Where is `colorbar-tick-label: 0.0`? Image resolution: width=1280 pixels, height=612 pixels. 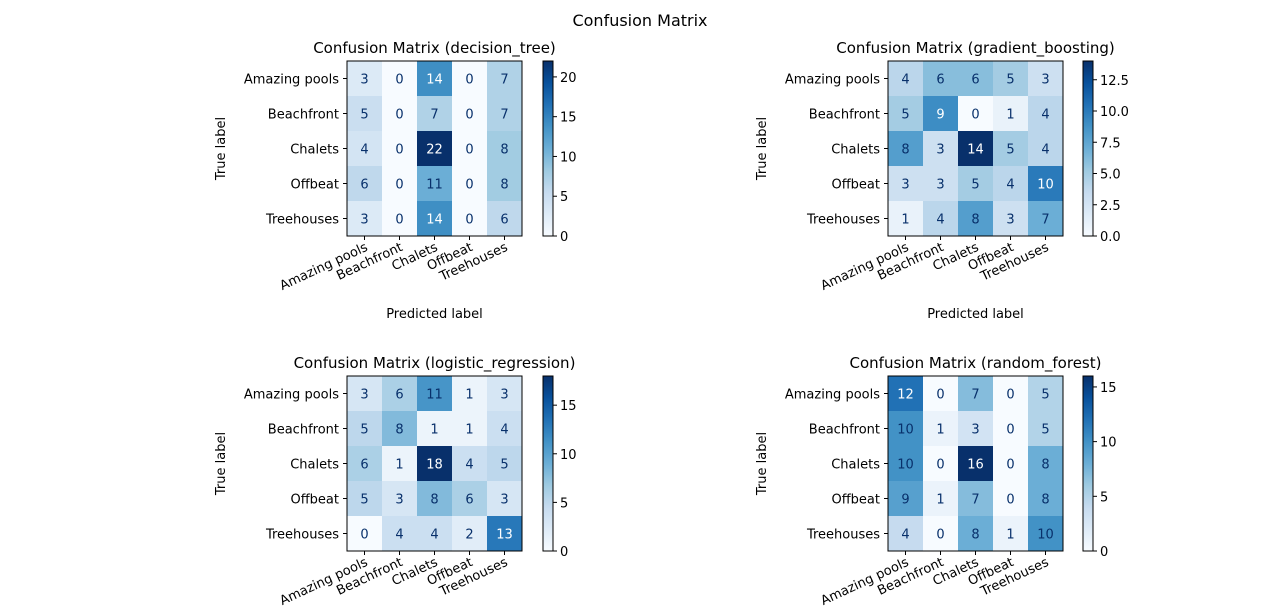
colorbar-tick-label: 0.0 is located at coordinates (1110, 237).